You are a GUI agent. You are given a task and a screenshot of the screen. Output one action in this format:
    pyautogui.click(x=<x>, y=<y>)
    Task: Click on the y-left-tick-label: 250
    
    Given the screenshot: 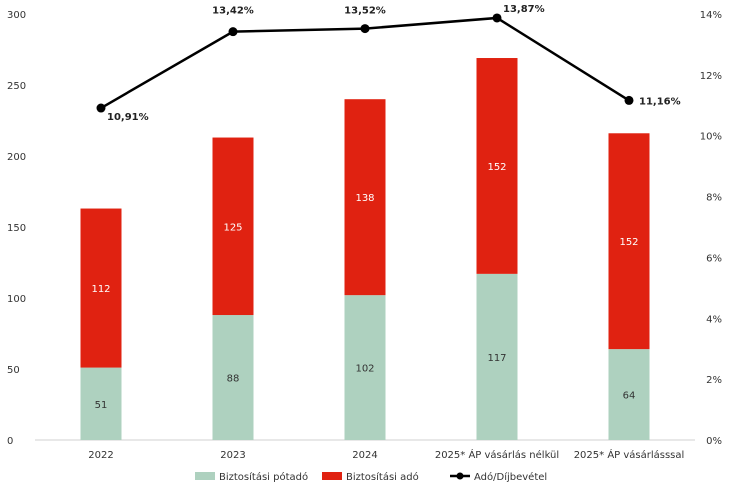 What is the action you would take?
    pyautogui.click(x=16, y=86)
    